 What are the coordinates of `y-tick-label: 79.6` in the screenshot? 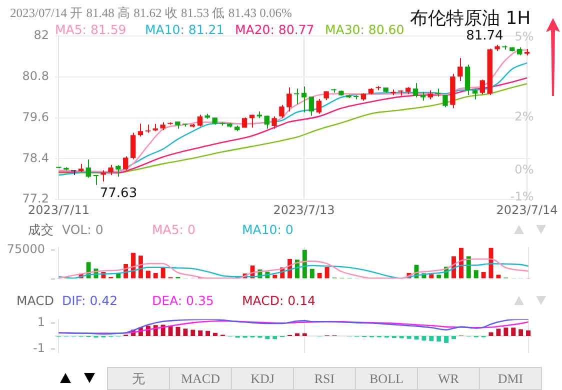 It's located at (35, 117).